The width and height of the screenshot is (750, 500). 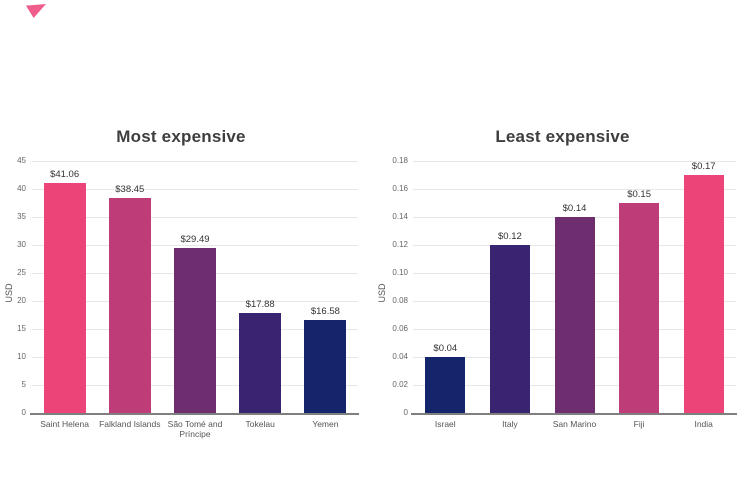 I want to click on bar-falkland-islands, so click(x=129, y=305).